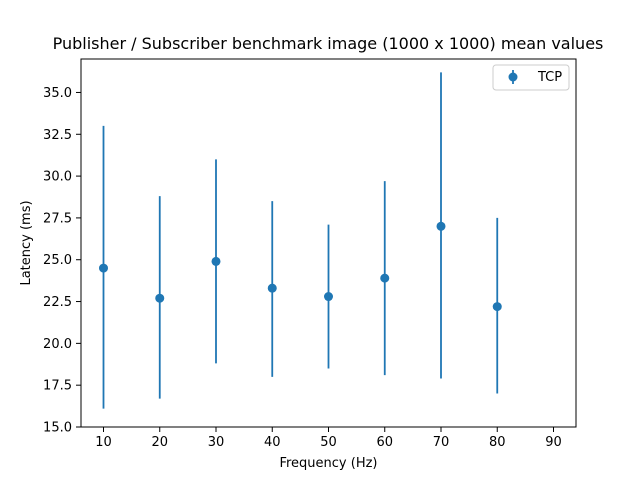 The width and height of the screenshot is (640, 480). What do you see at coordinates (57, 135) in the screenshot?
I see `y-tick-label: 32.5` at bounding box center [57, 135].